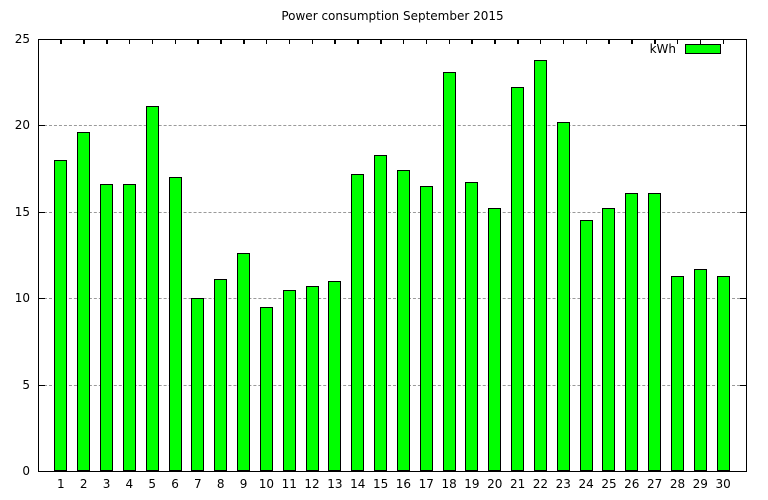 The width and height of the screenshot is (768, 500). I want to click on y-tick-label: 0, so click(26, 471).